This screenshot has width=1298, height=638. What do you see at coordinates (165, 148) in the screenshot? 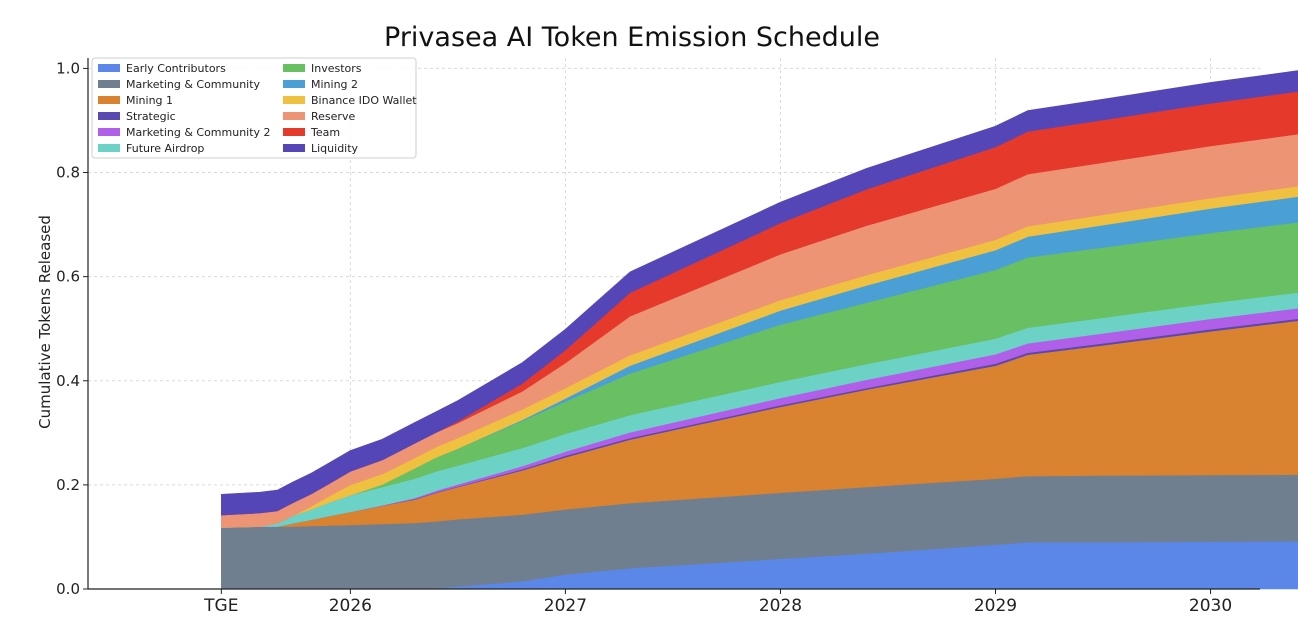
I see `legend-label-future-airdrop: Future Airdrop` at bounding box center [165, 148].